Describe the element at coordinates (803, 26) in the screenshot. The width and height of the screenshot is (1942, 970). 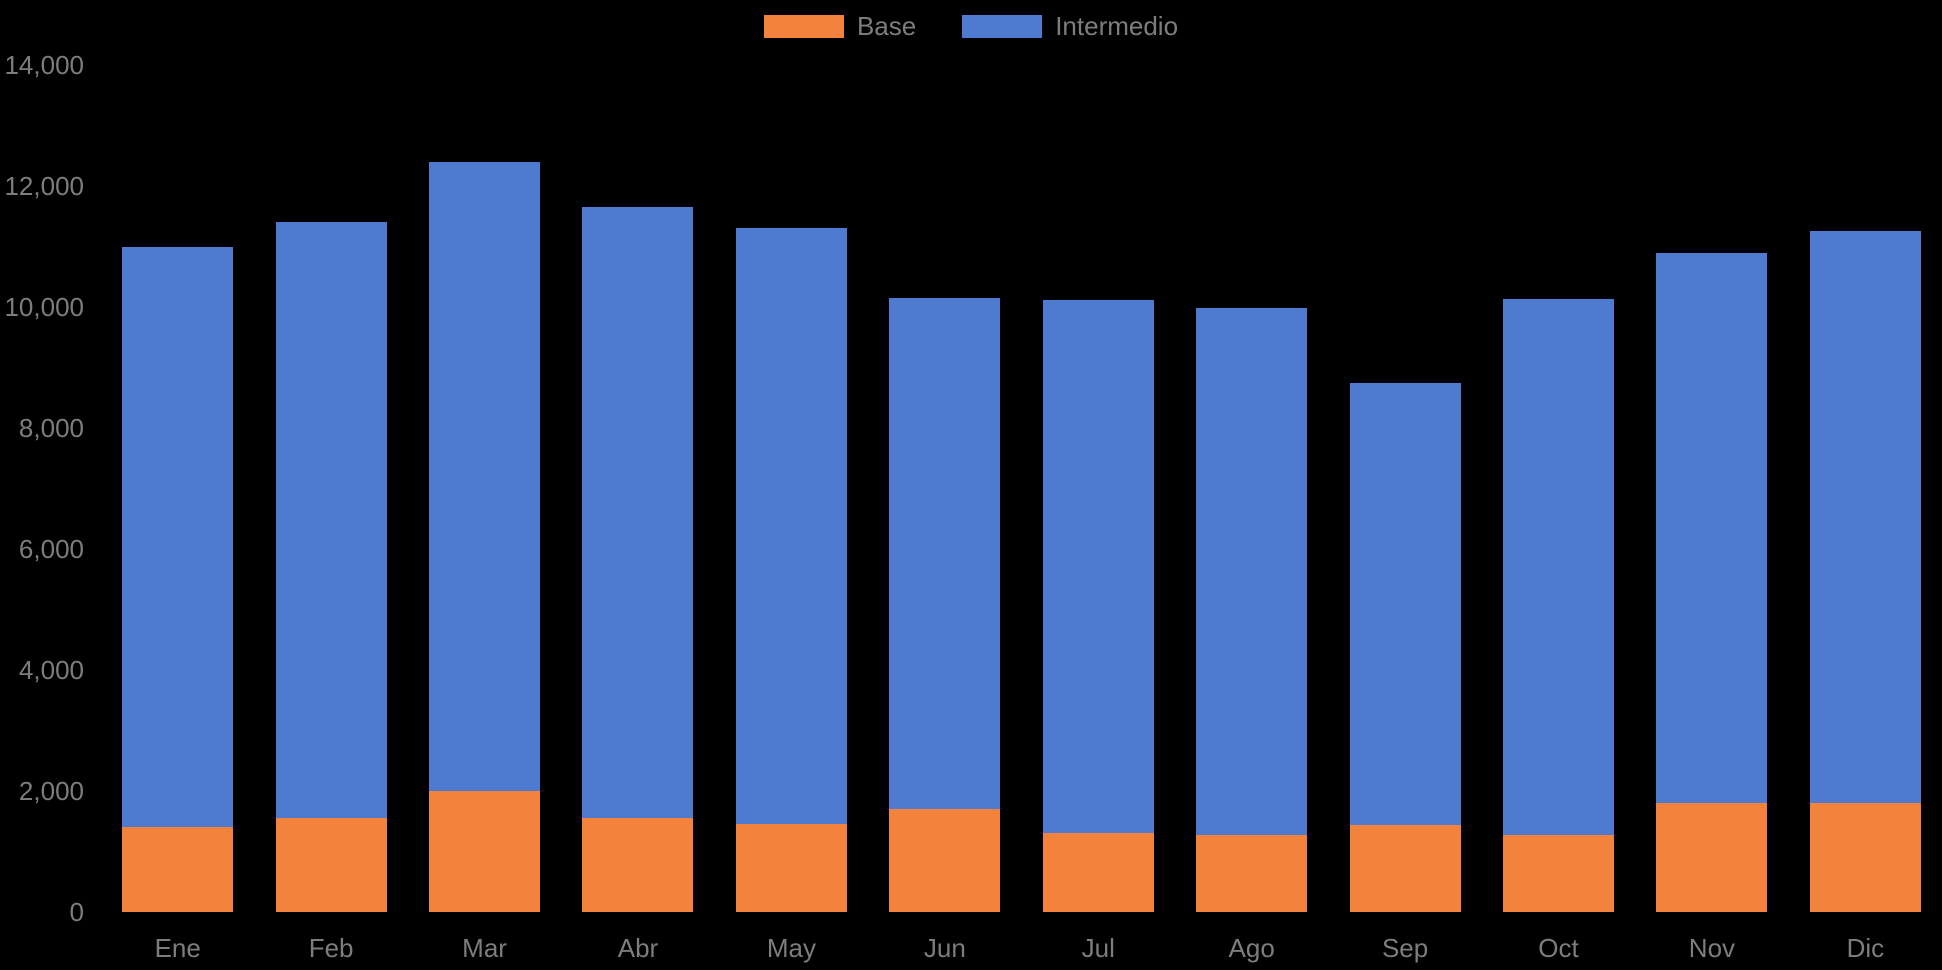
I see `legend-swatch-base` at that location.